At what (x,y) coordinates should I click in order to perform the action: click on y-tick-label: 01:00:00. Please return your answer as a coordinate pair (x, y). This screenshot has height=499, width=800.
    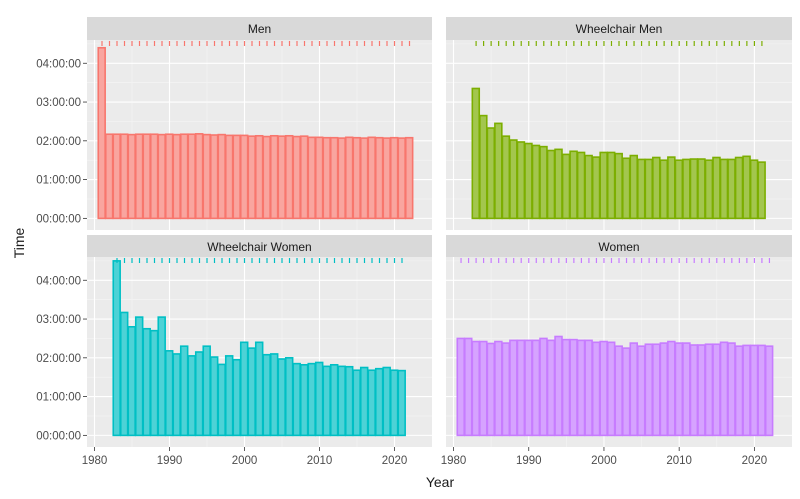
    Looking at the image, I should click on (58, 181).